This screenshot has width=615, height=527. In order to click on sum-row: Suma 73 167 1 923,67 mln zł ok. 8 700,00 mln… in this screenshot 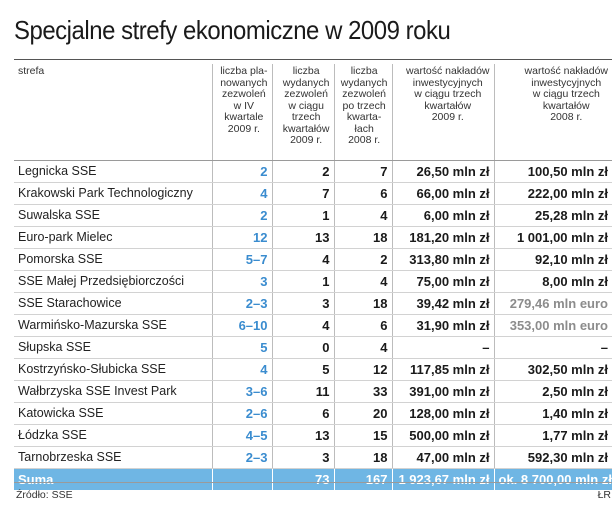, I will do `click(313, 479)`.